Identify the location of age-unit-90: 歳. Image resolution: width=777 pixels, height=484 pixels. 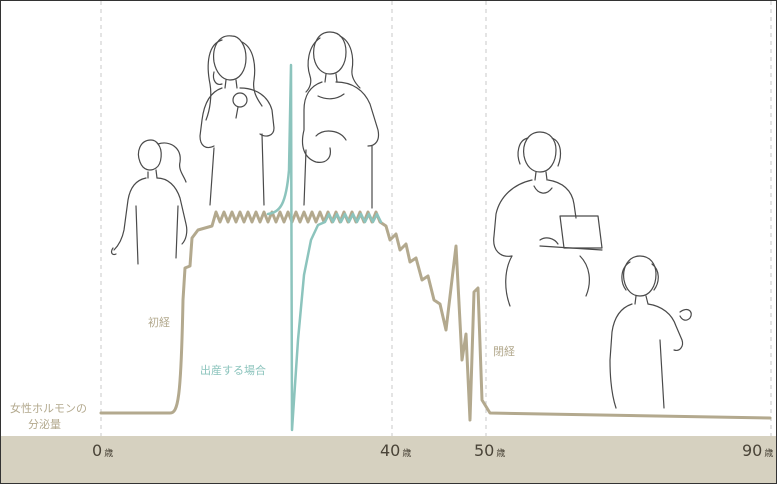
(769, 454).